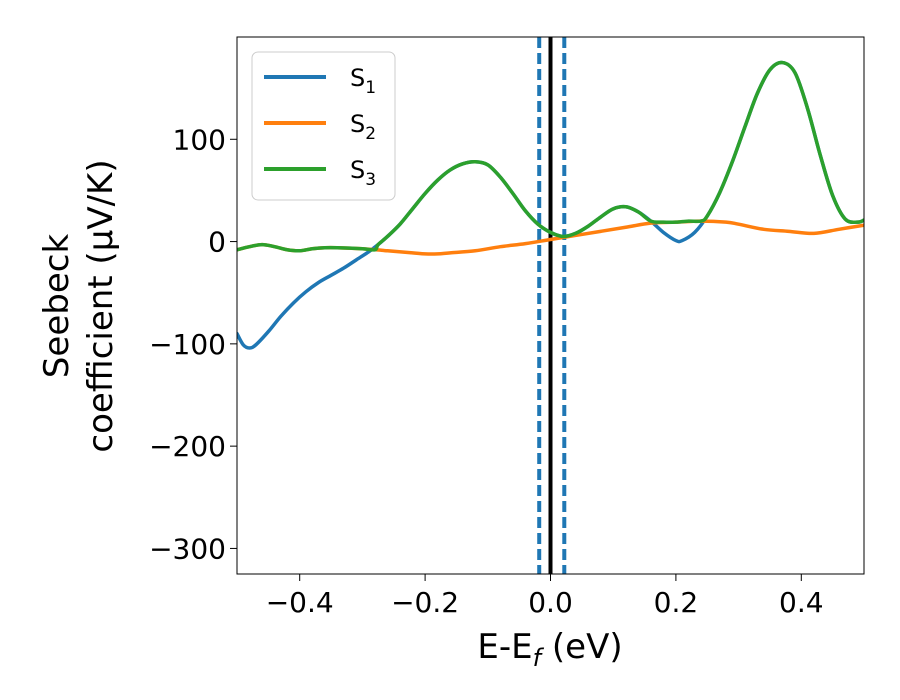 The height and width of the screenshot is (700, 900). What do you see at coordinates (300, 602) in the screenshot?
I see `x-tick-label: −0.4` at bounding box center [300, 602].